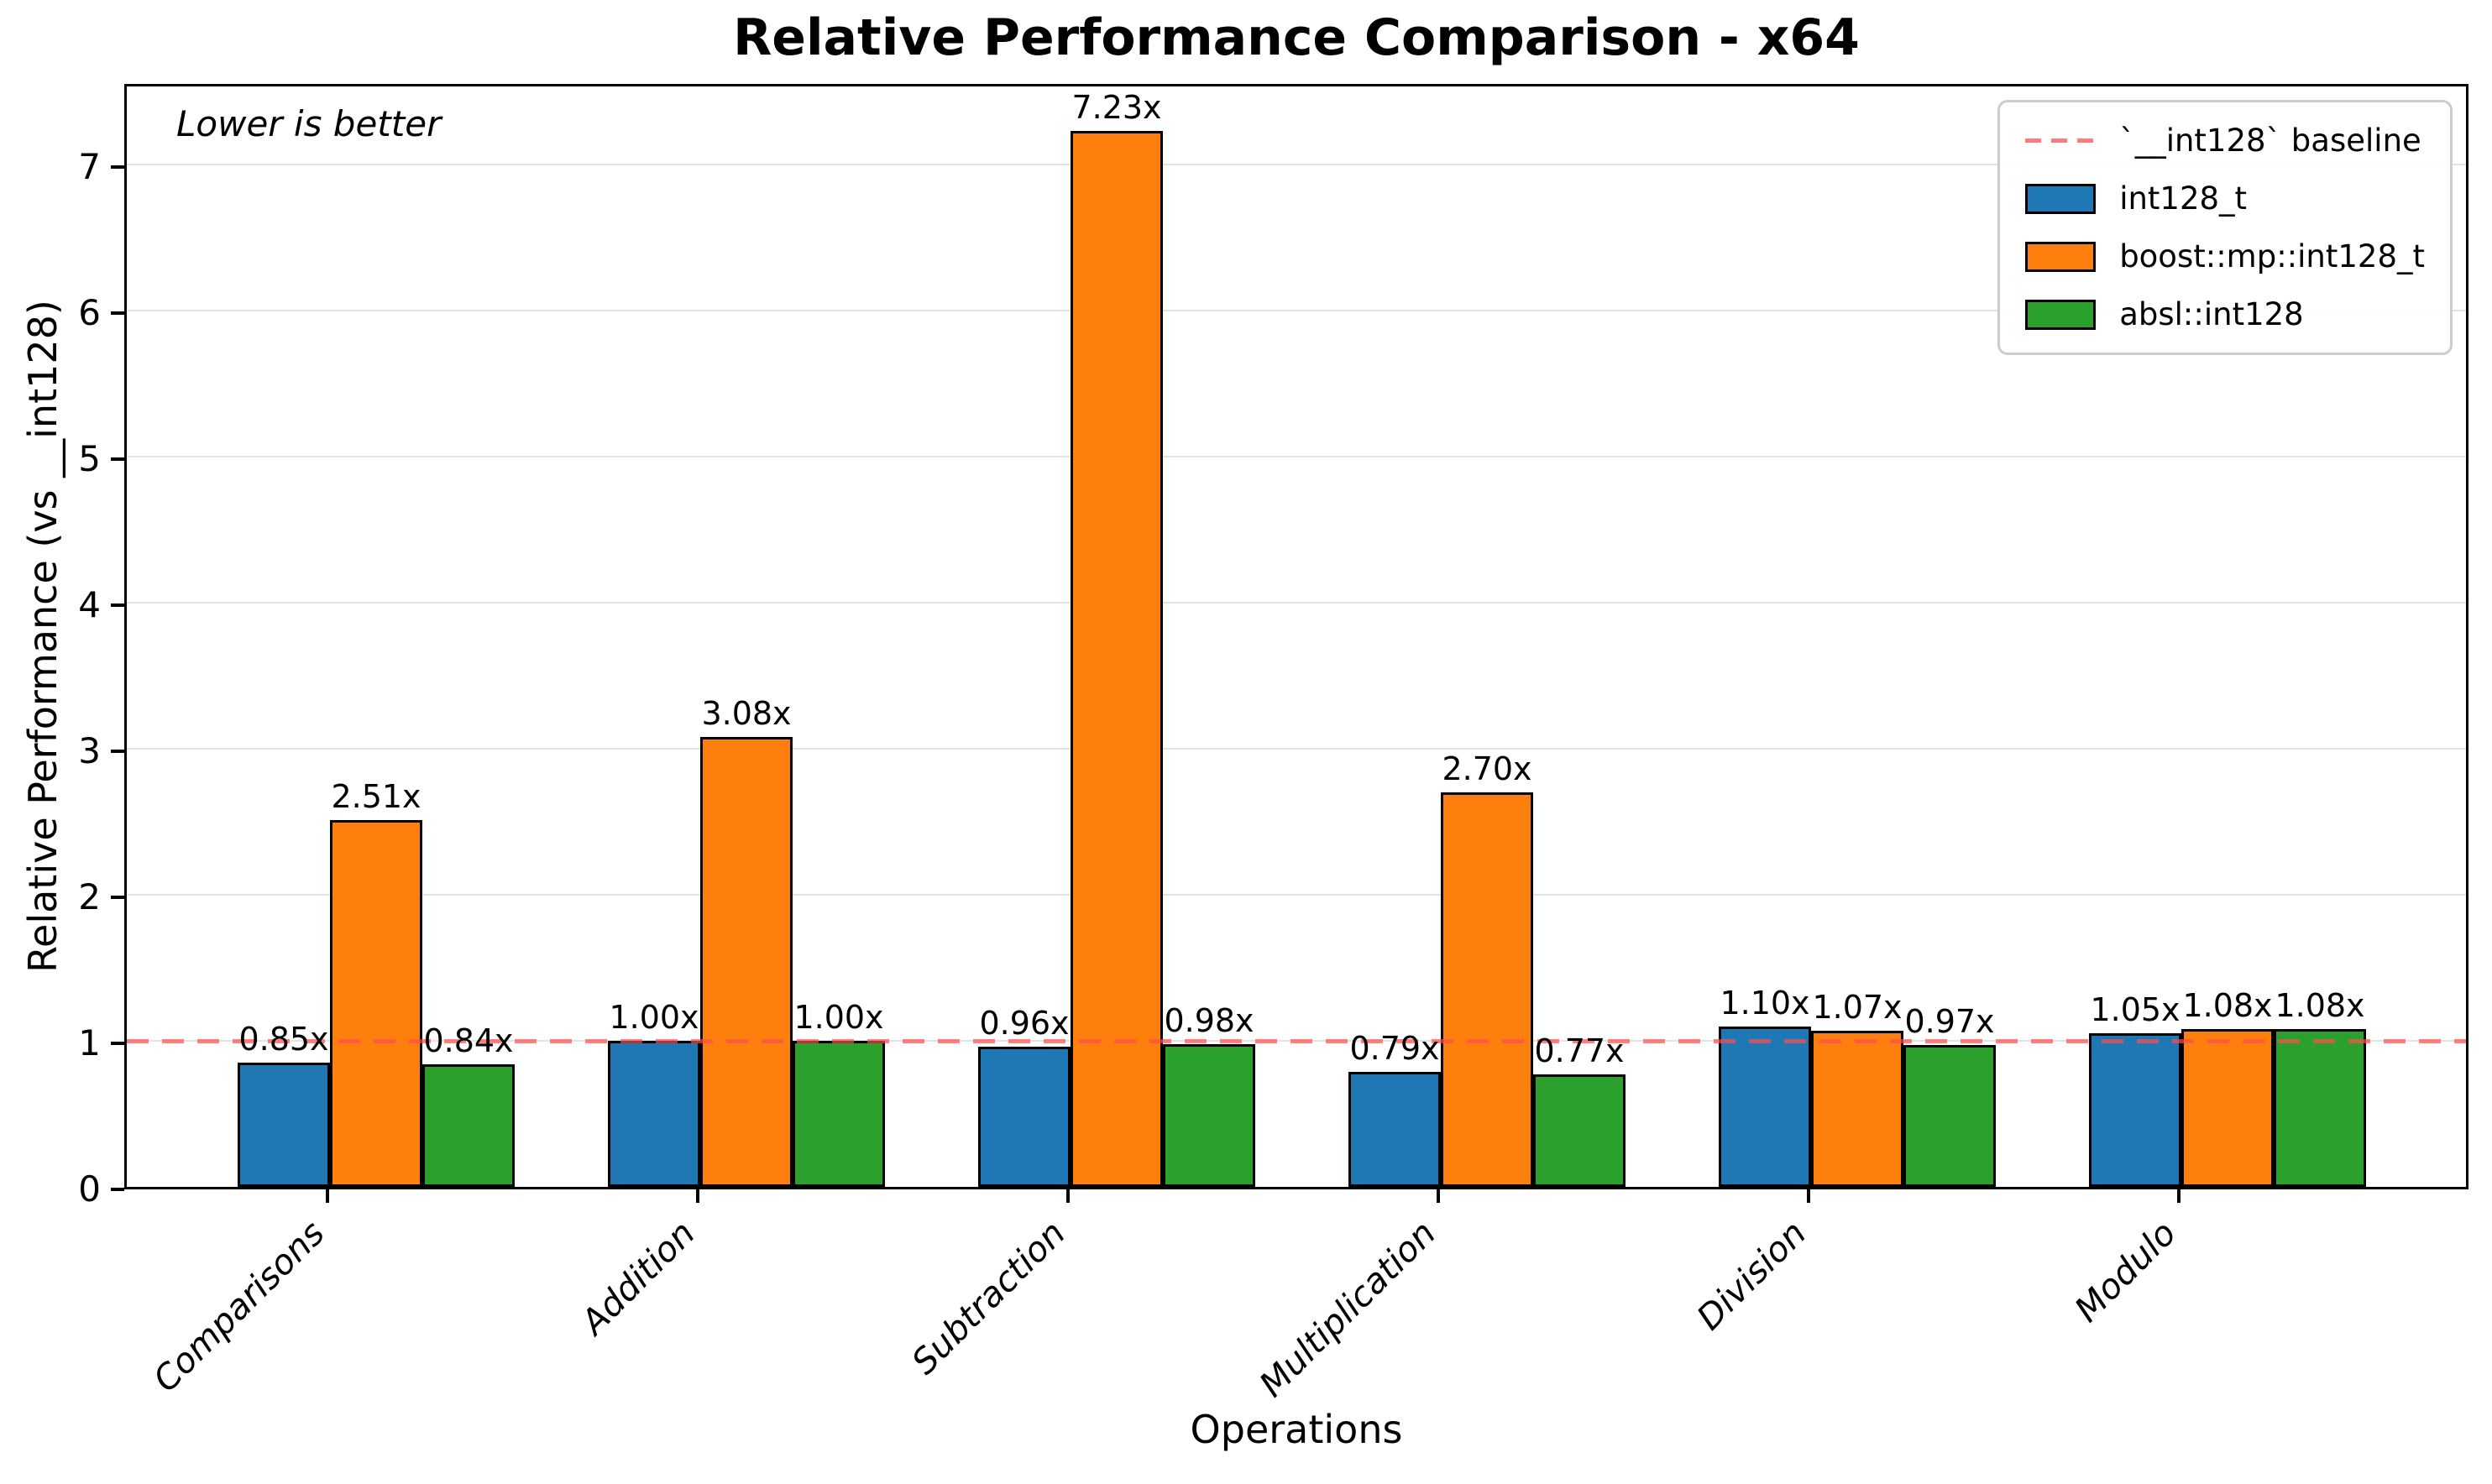  What do you see at coordinates (1857, 1108) in the screenshot?
I see `bar-boost::mp::int128_t-Division` at bounding box center [1857, 1108].